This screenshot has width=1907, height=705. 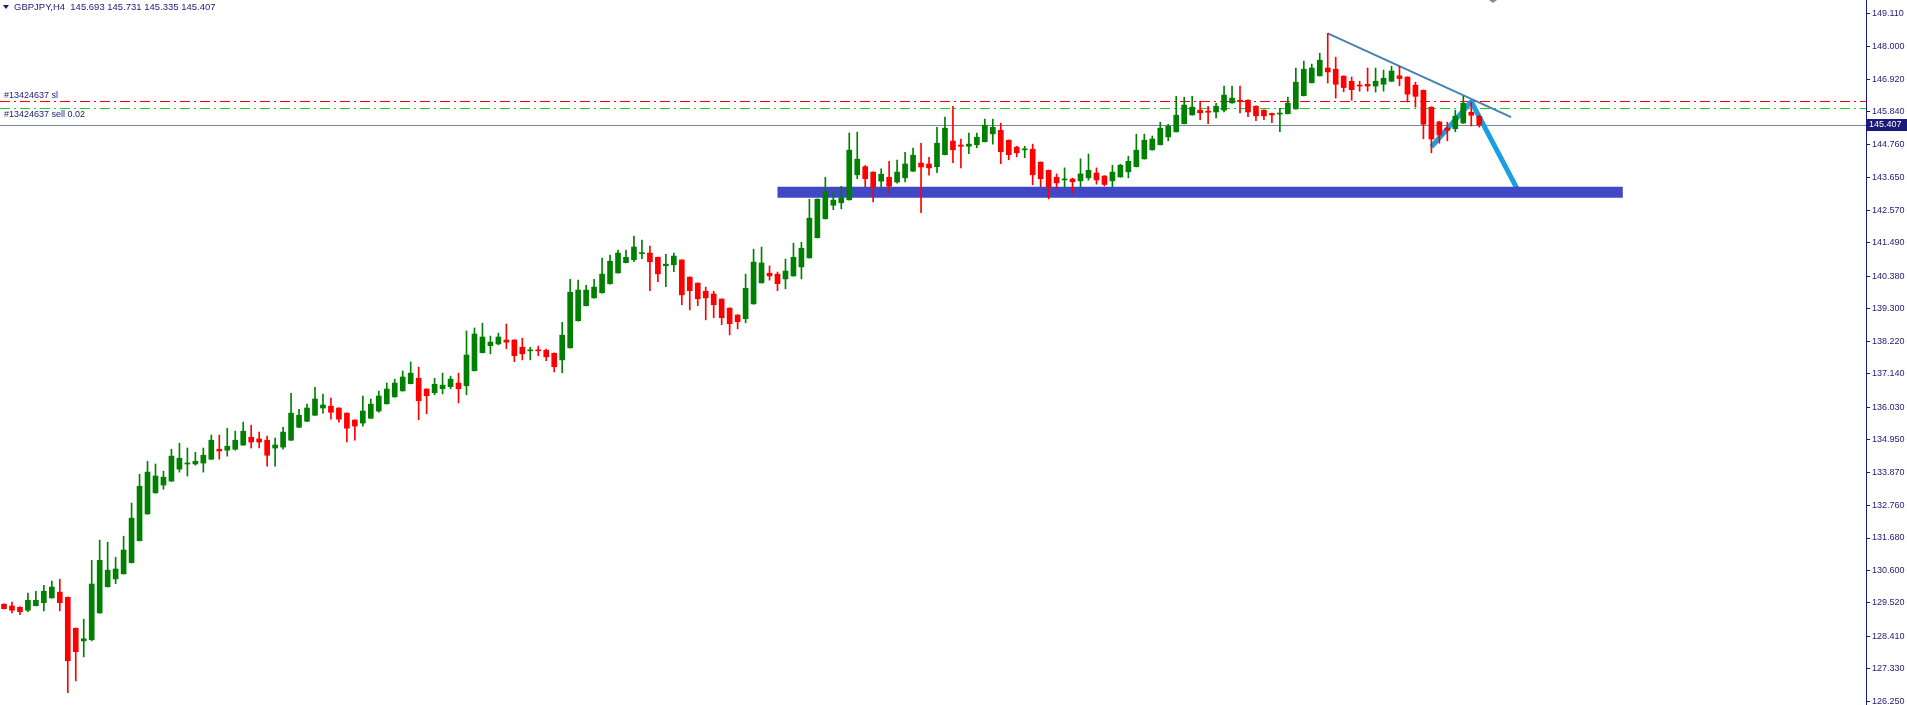 What do you see at coordinates (1885, 124) in the screenshot?
I see `ref-line-label: 145.407` at bounding box center [1885, 124].